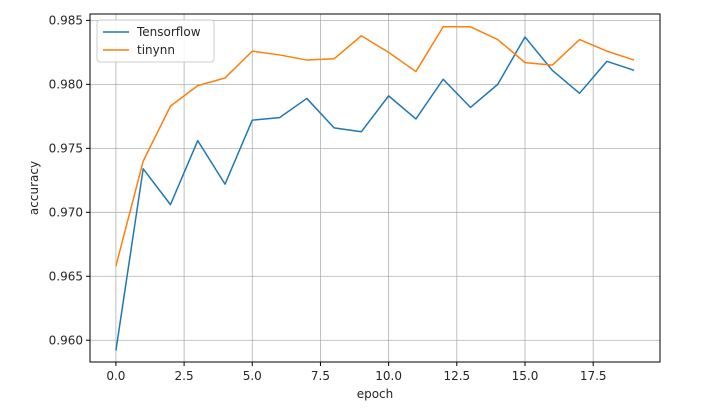  What do you see at coordinates (356, 372) in the screenshot?
I see `x-axis: 0.0 2.5 5.0 7.5 10.0 12.5 15.0 17.5` at bounding box center [356, 372].